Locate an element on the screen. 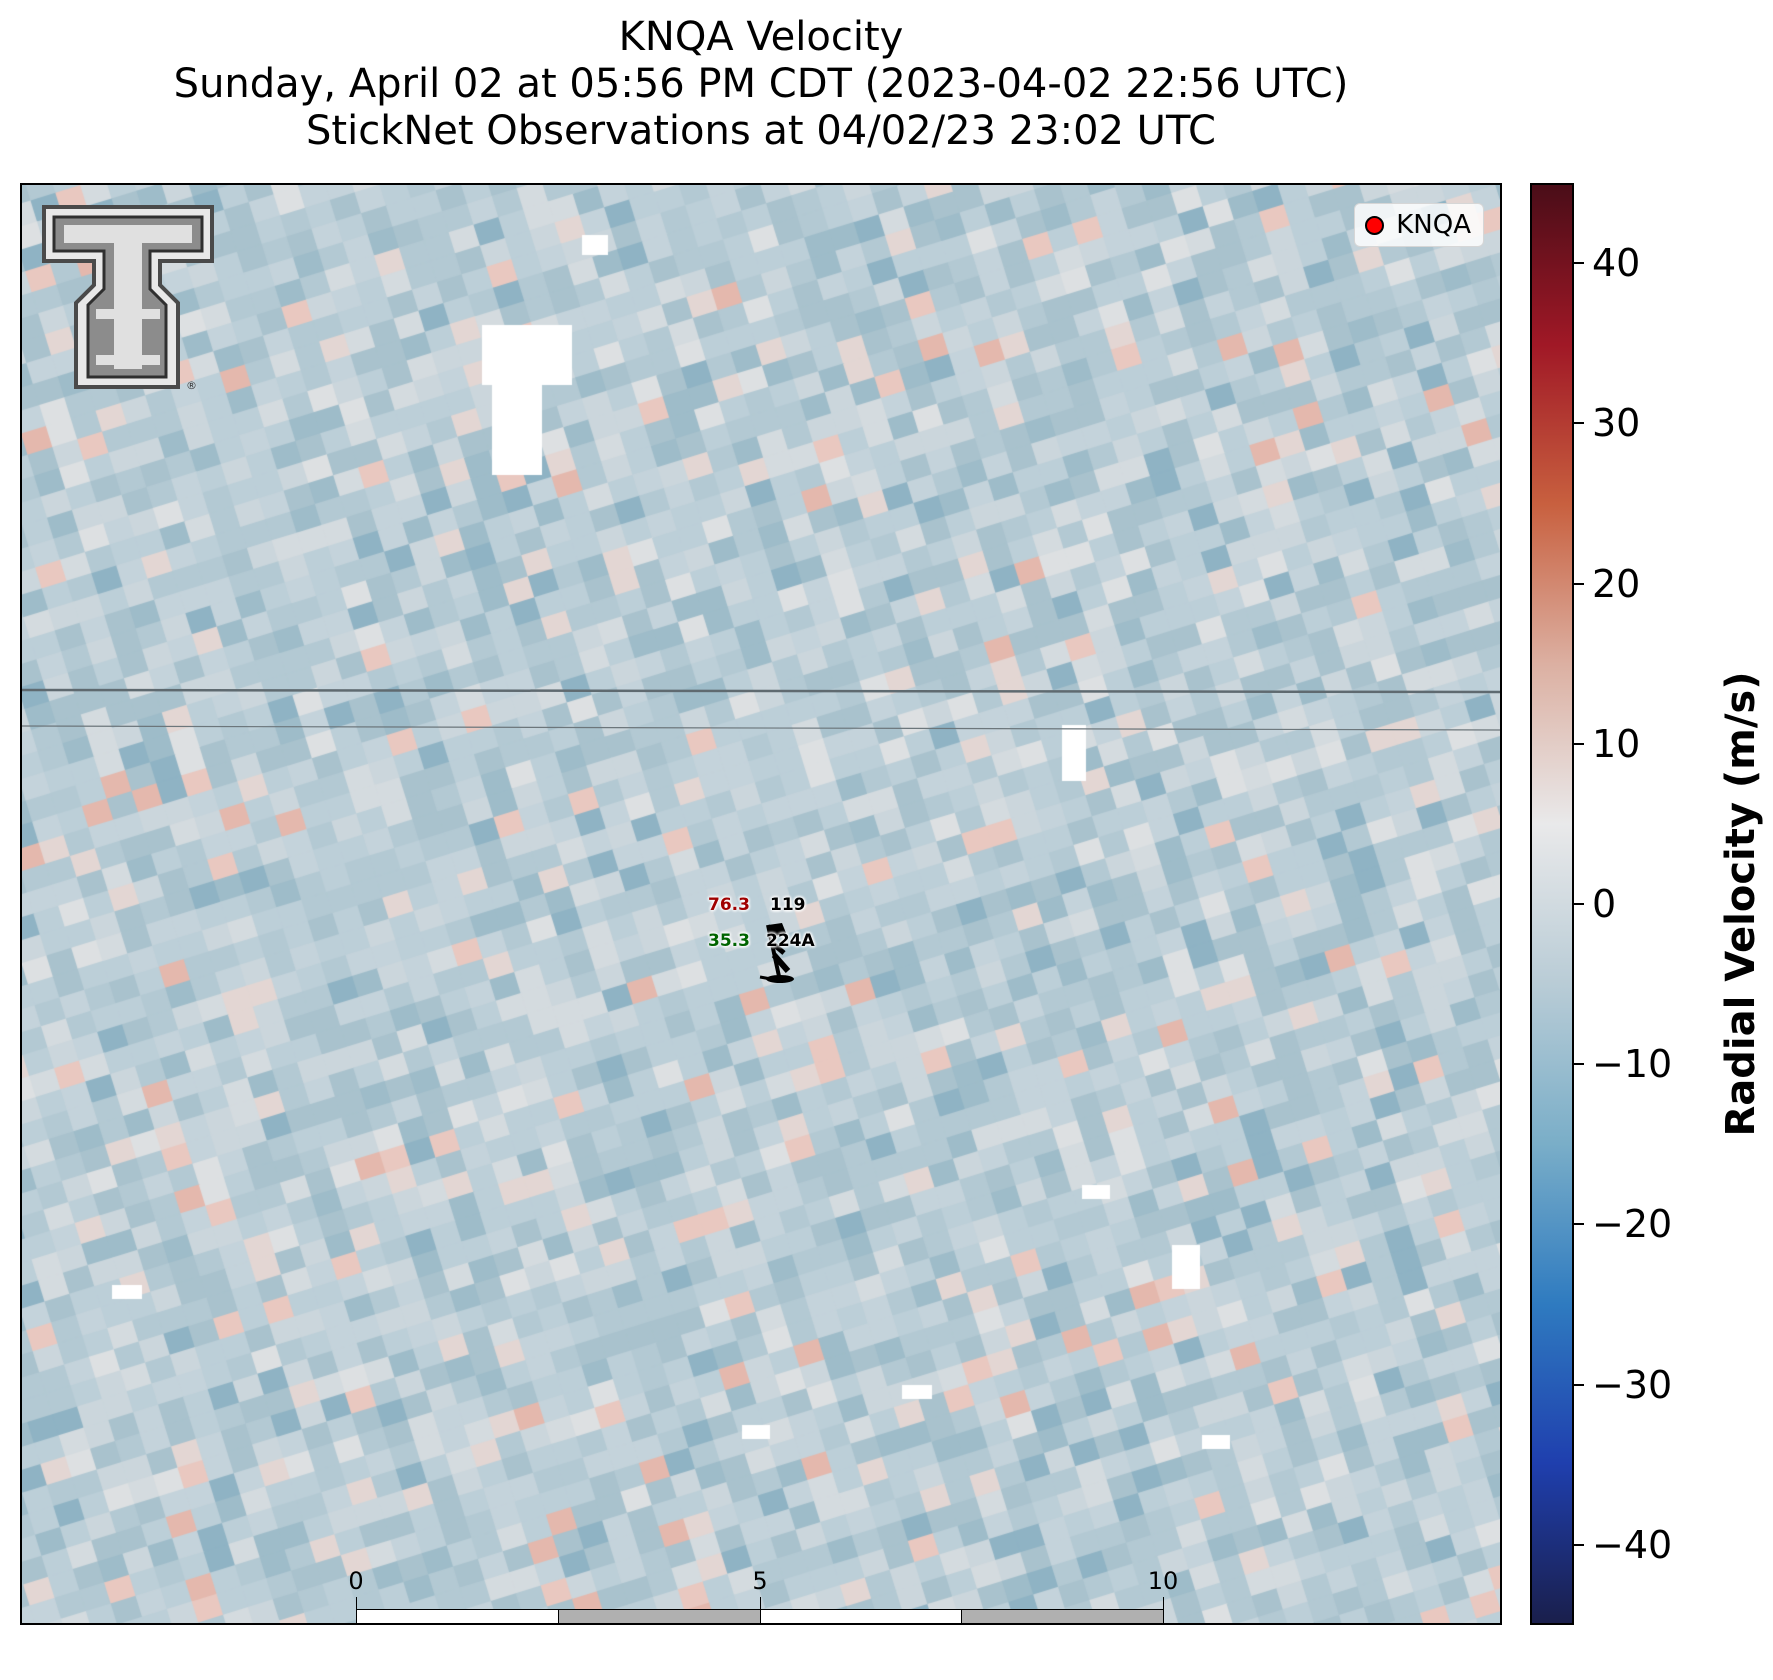 This screenshot has height=1680, width=1773. boundary-line-upper is located at coordinates (761, 691).